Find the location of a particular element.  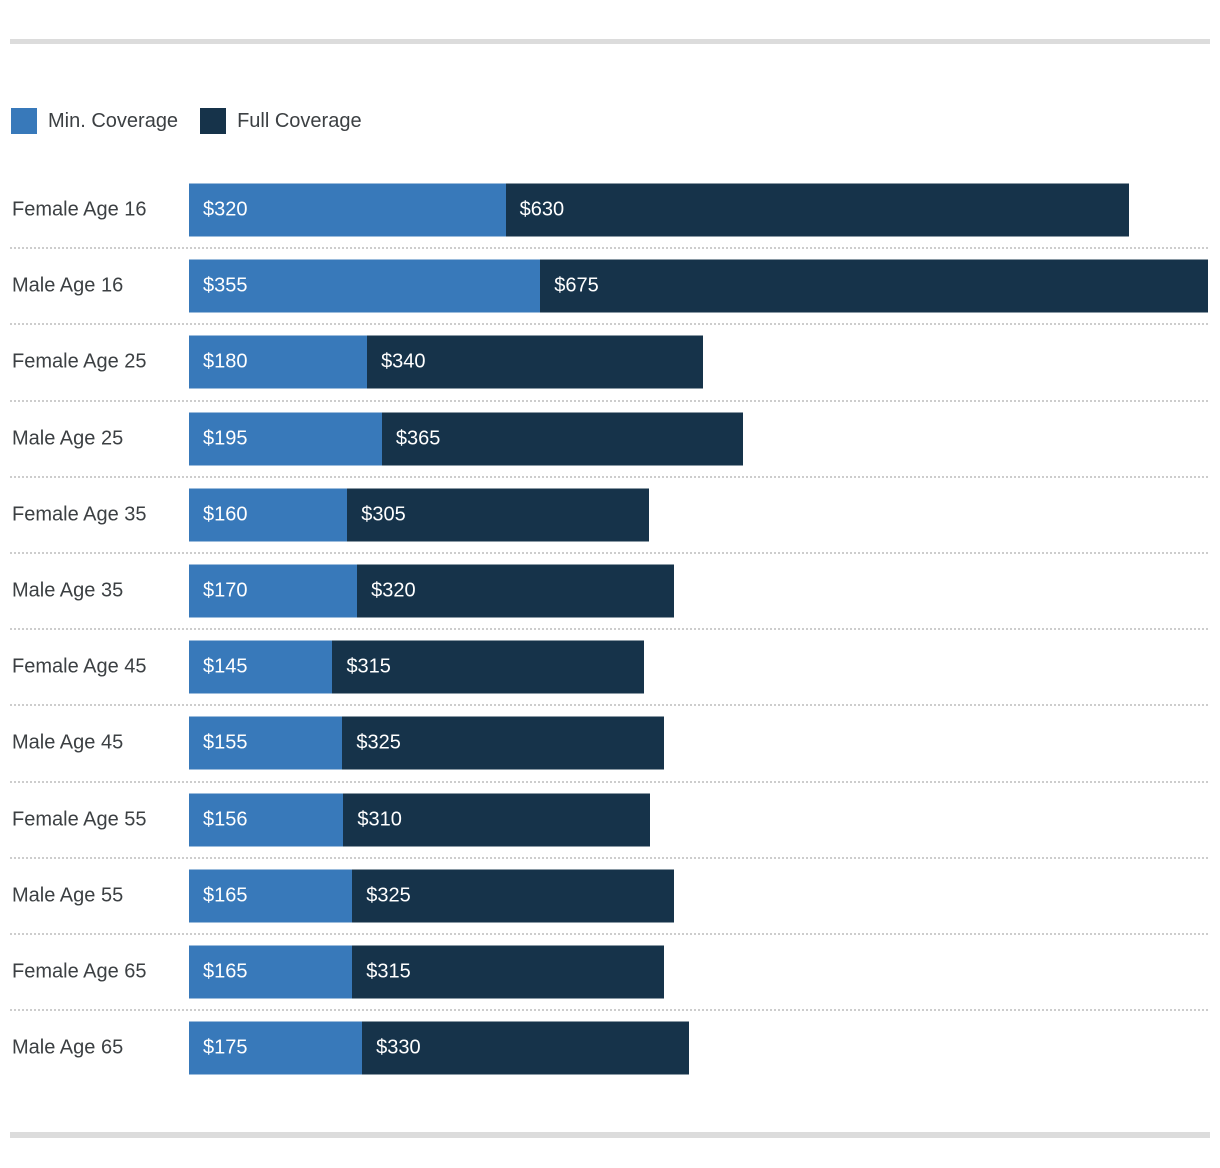

bar-value-label: $340 is located at coordinates (403, 361).